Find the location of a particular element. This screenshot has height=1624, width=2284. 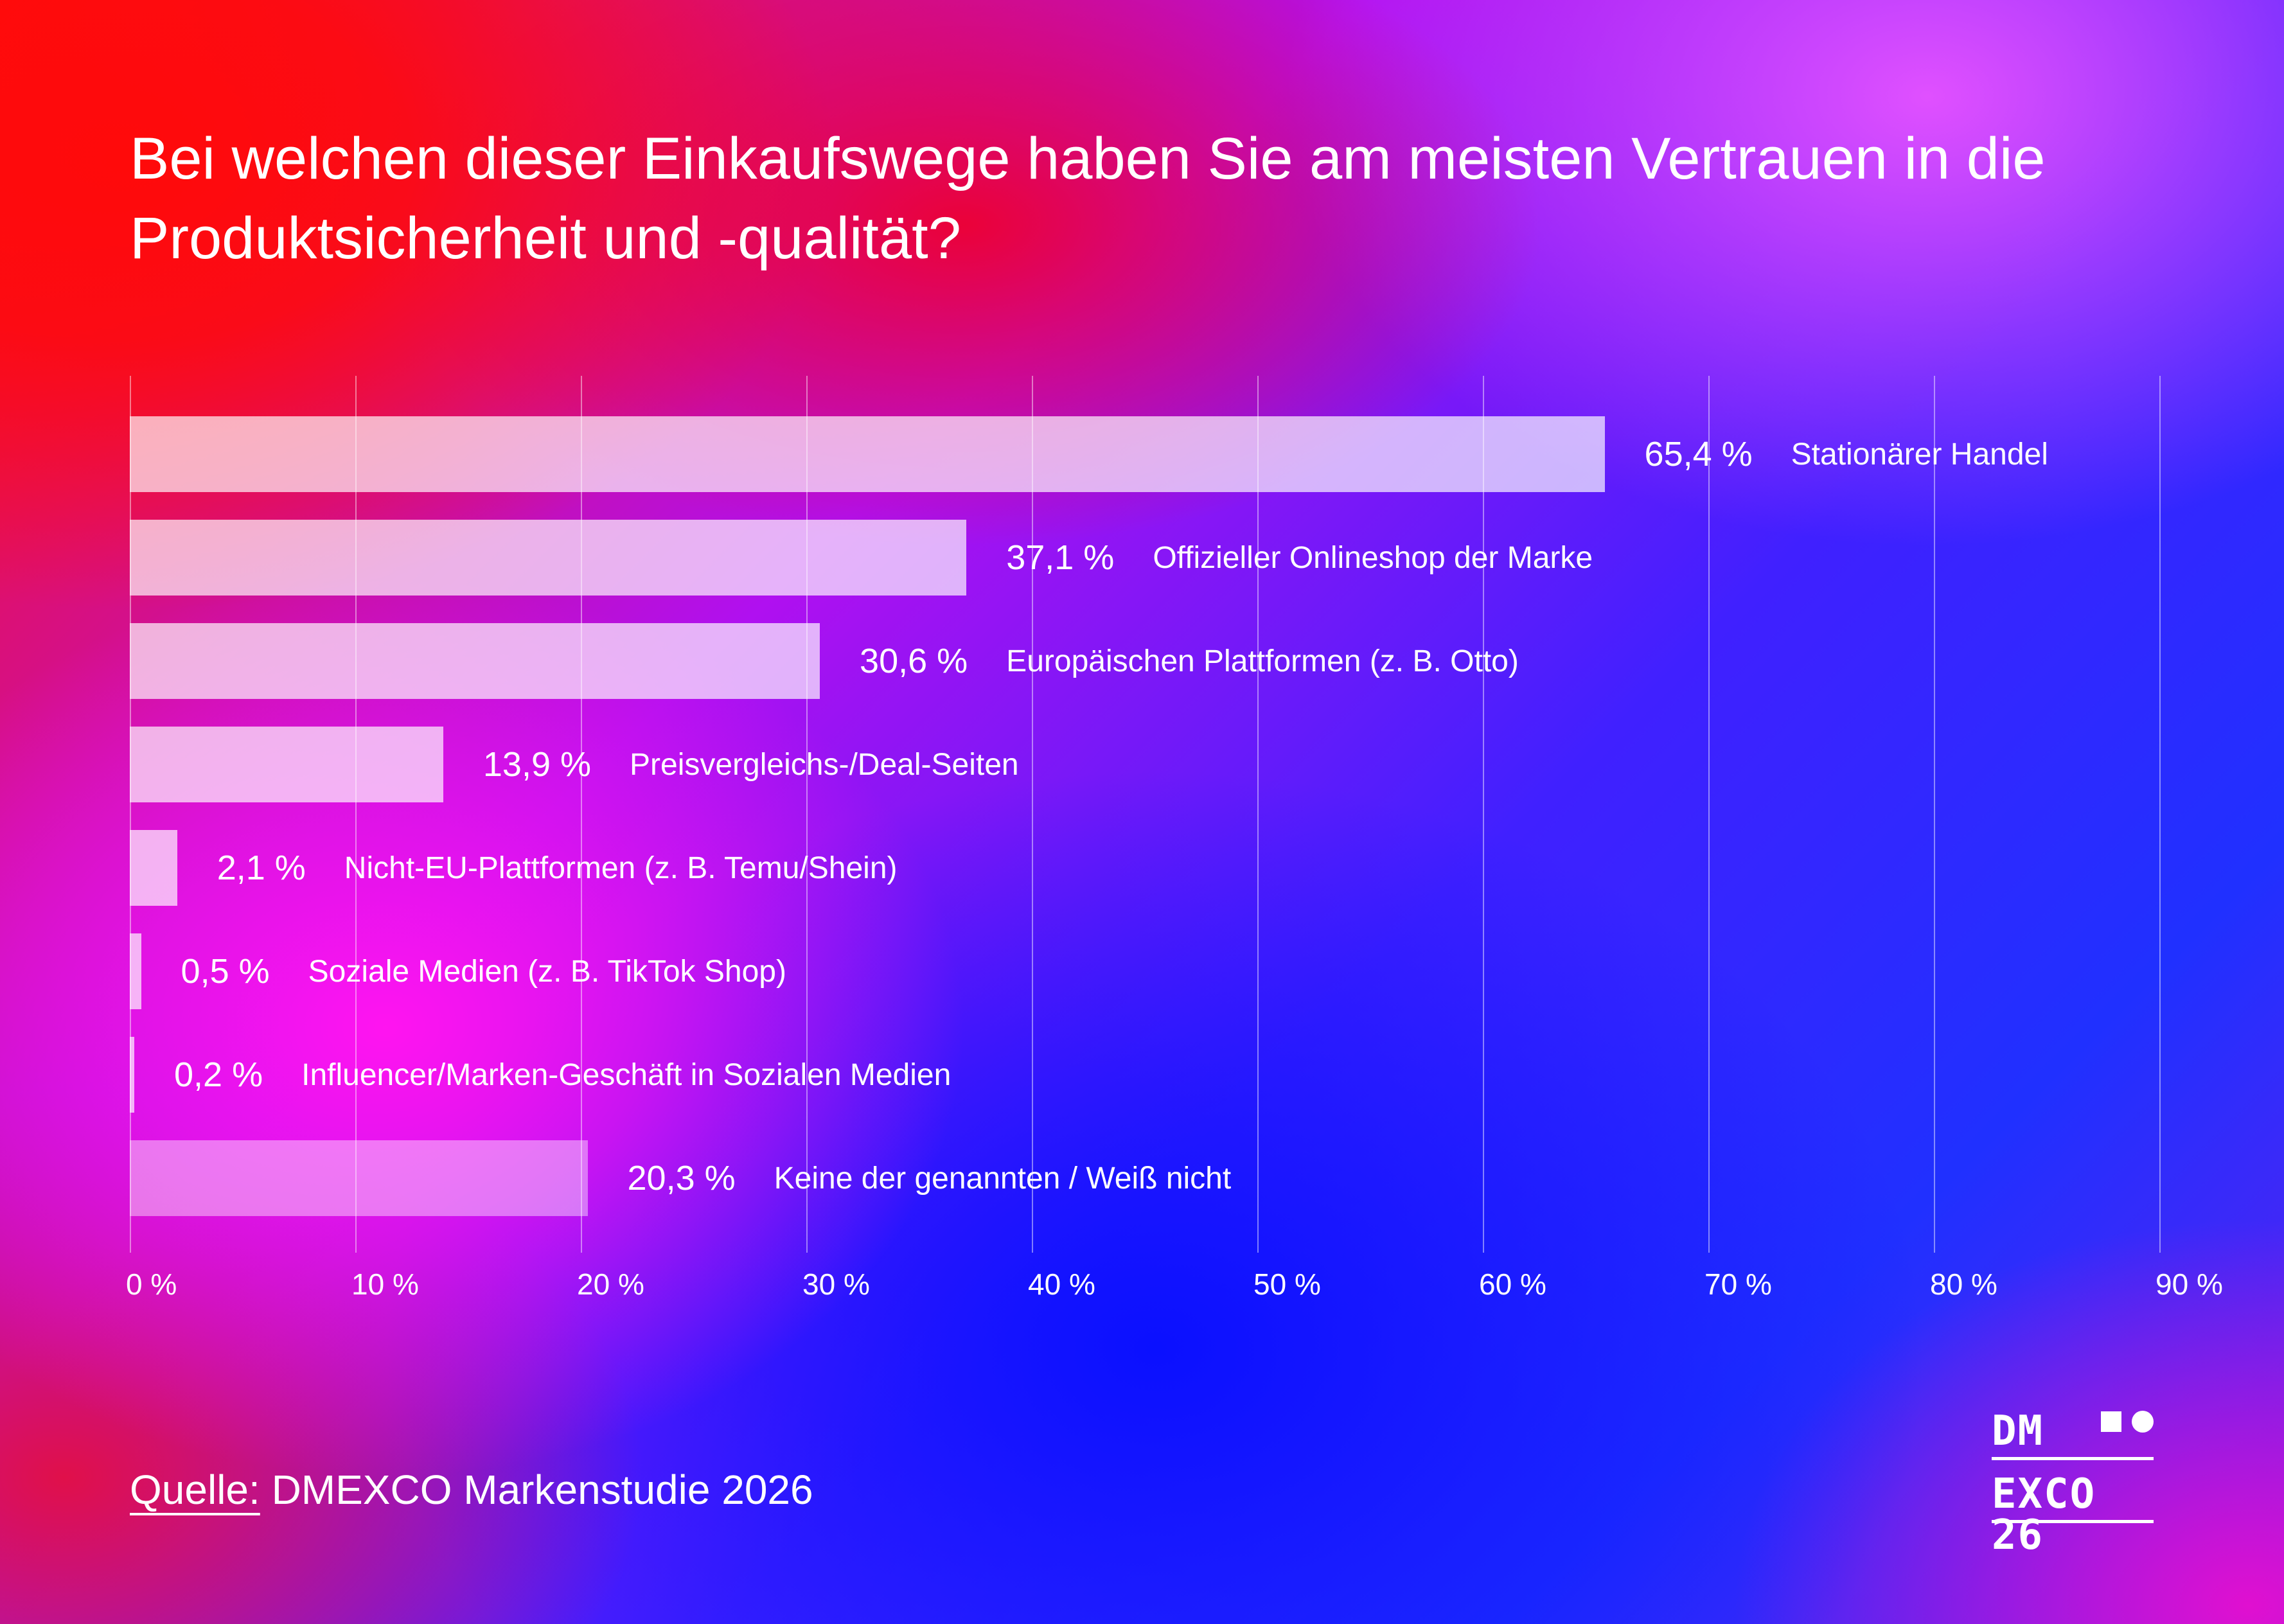

bar-label-group: 65,4 % Stationärer Handel is located at coordinates (1846, 454).